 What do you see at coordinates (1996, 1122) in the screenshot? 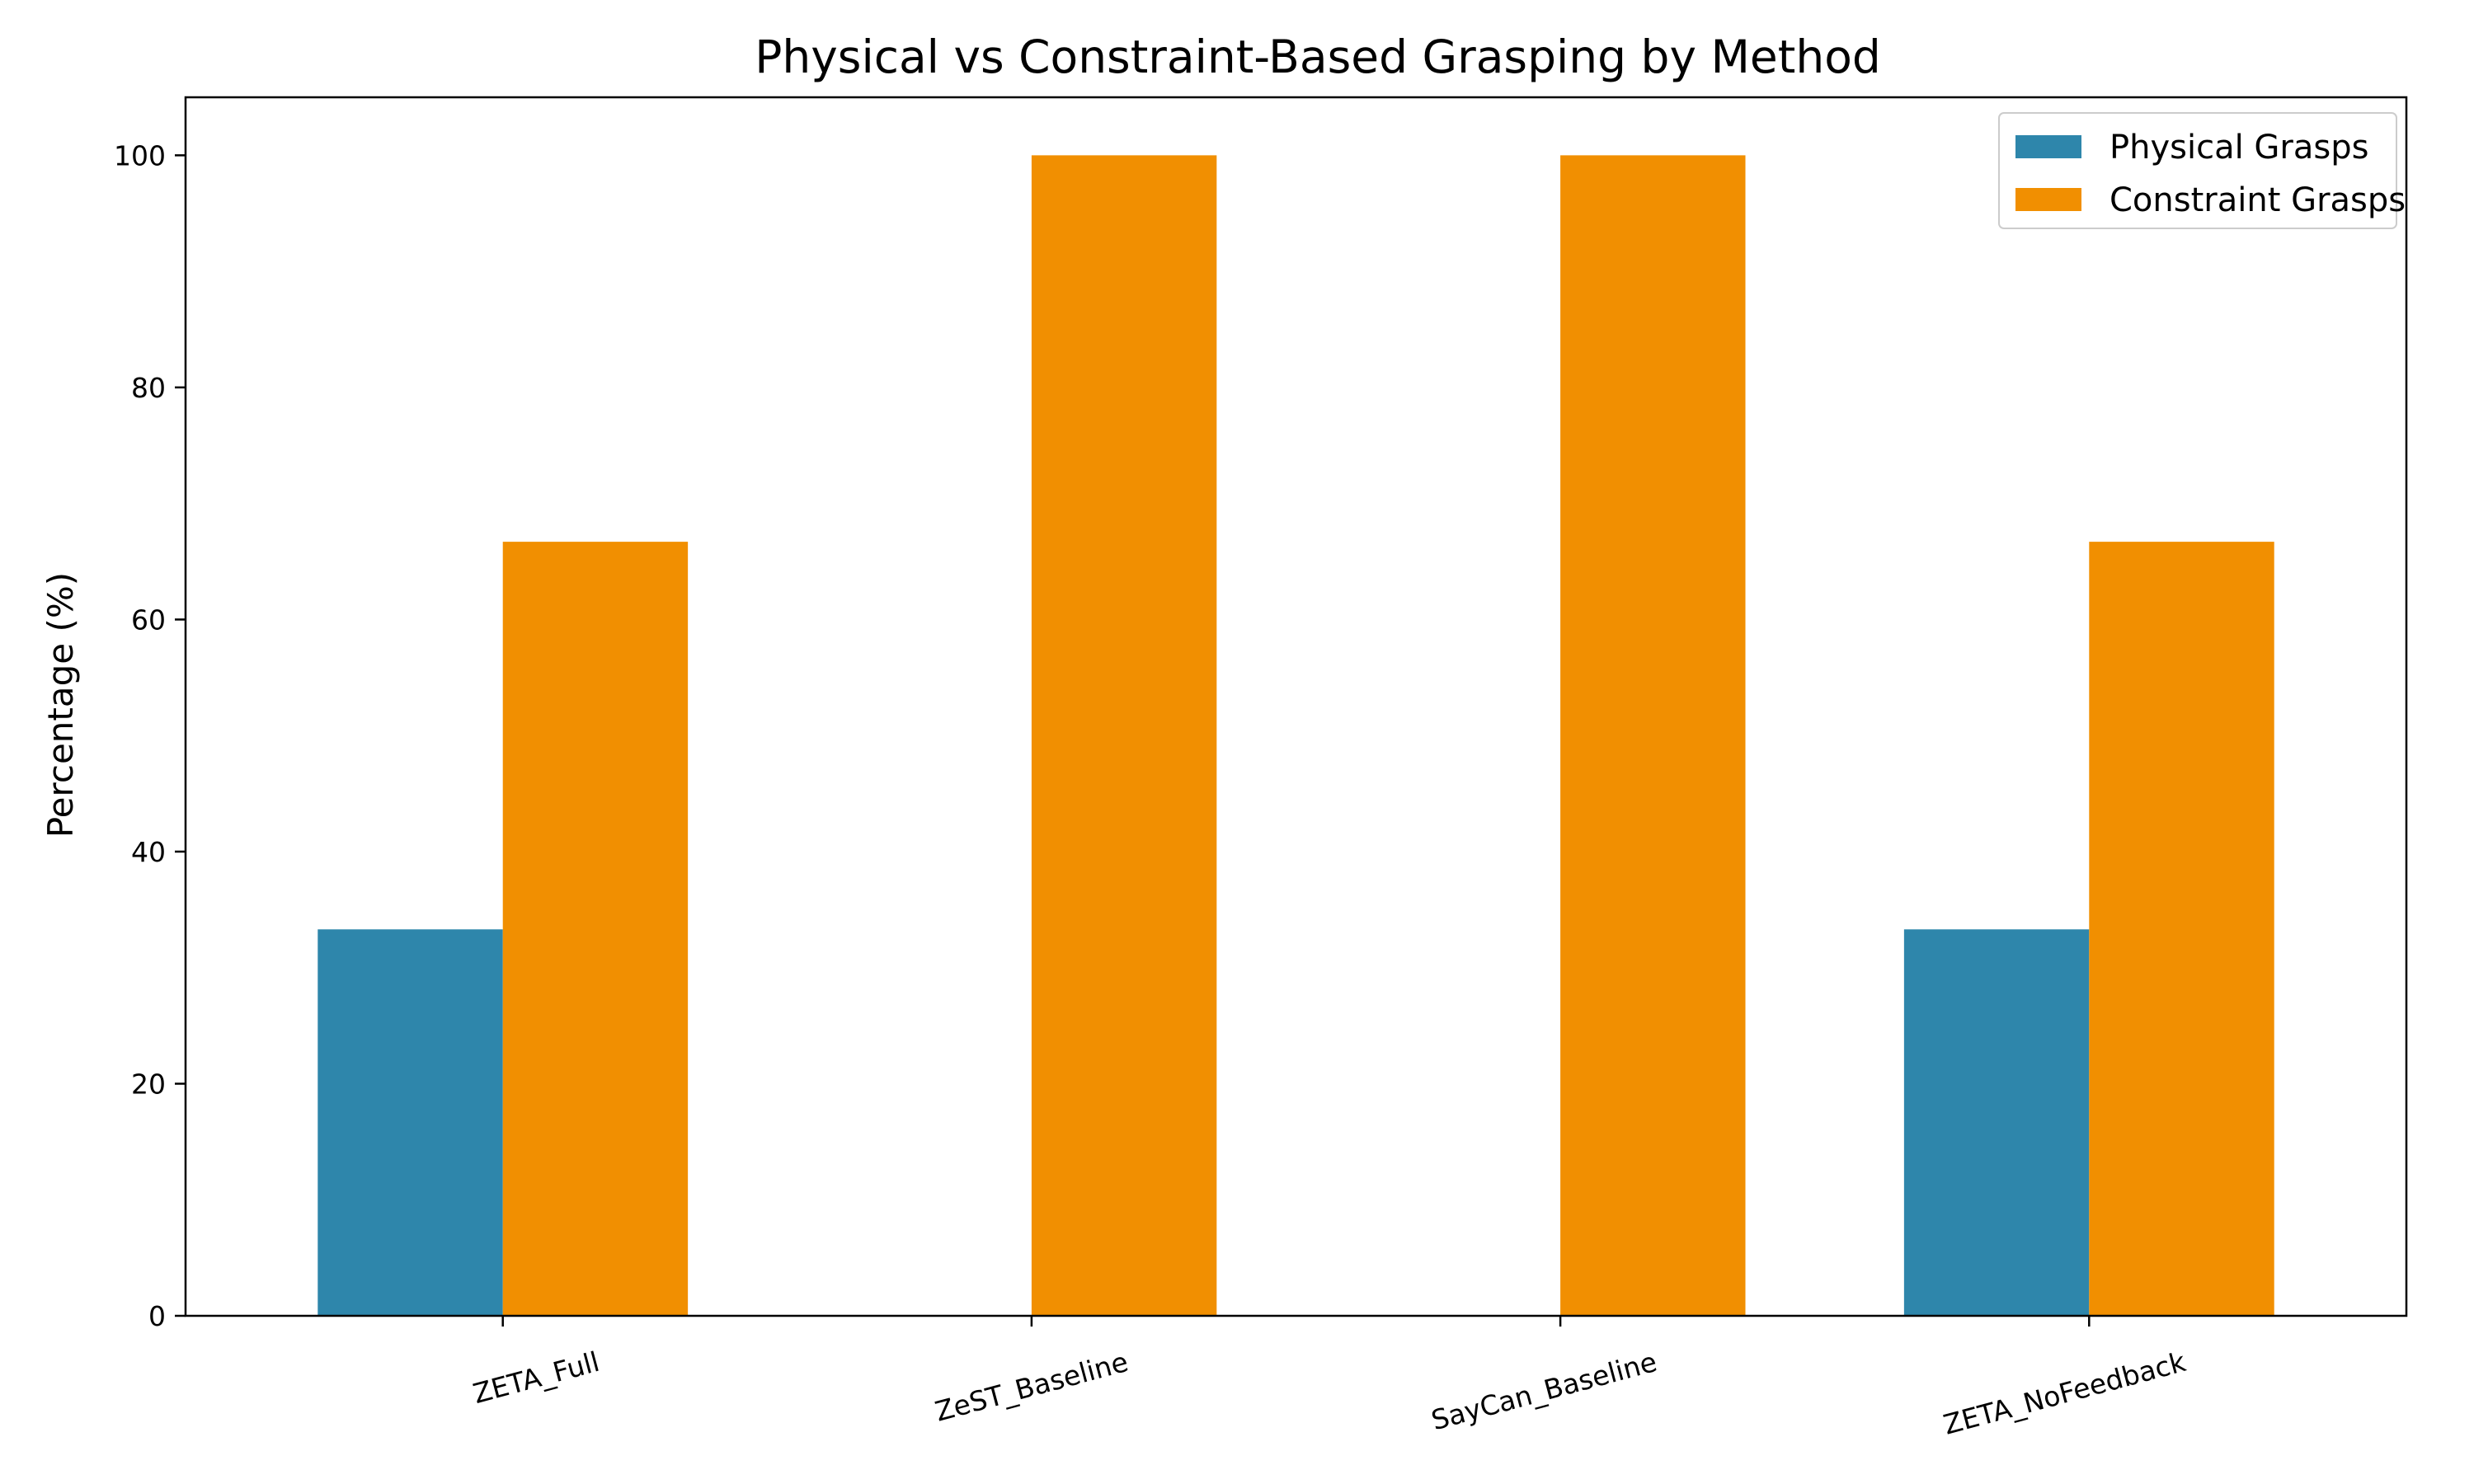
I see `bar-physical-grasps-zeta-nofeedback` at bounding box center [1996, 1122].